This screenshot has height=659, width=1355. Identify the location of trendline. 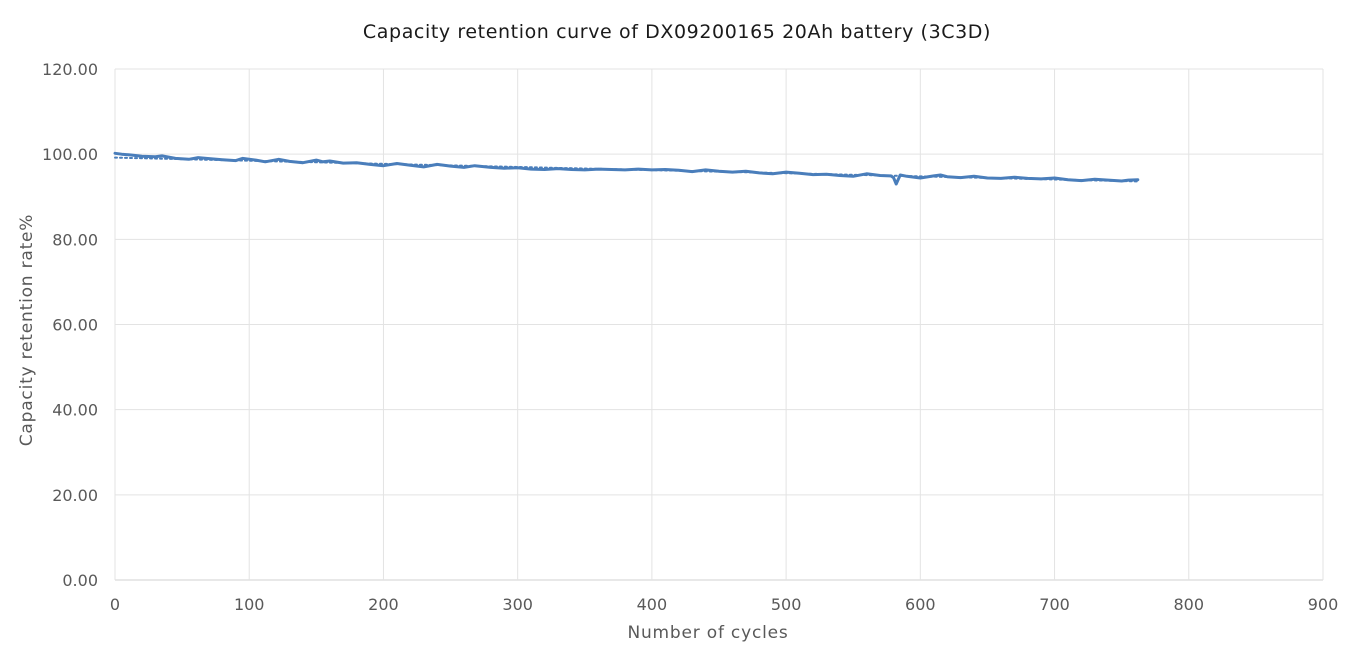
(626, 169).